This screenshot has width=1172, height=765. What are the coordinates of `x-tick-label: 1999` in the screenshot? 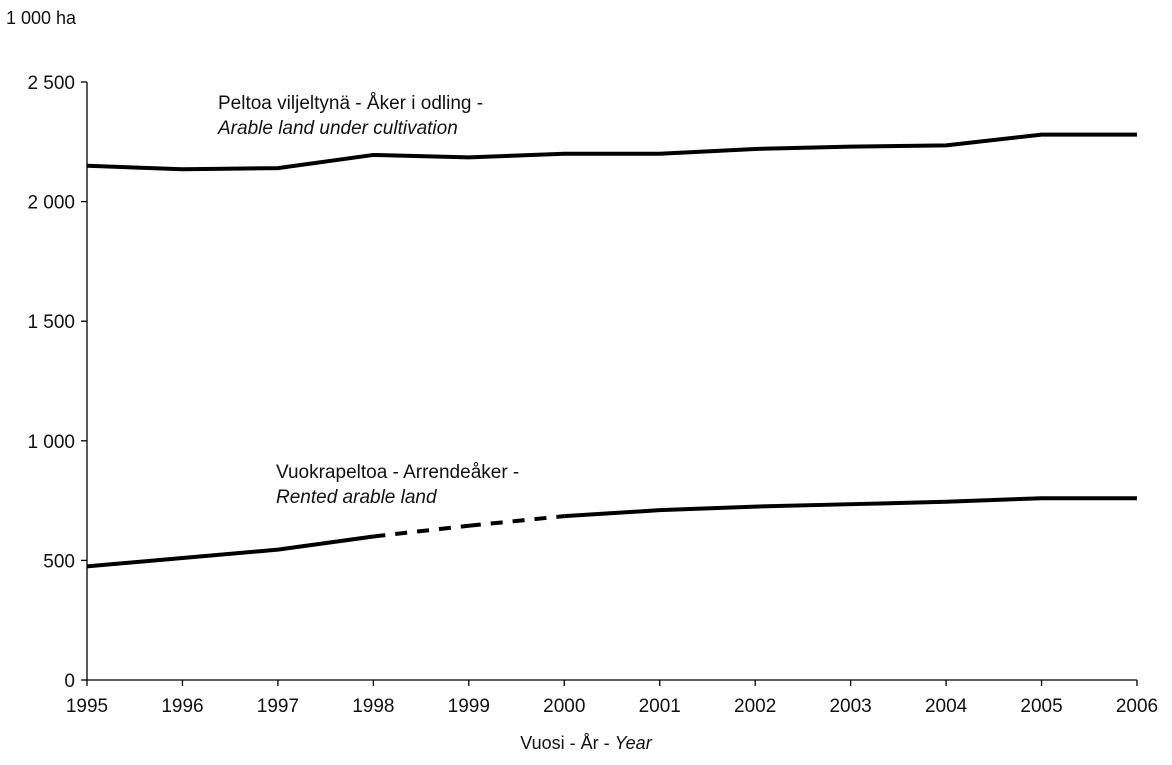 It's located at (469, 706).